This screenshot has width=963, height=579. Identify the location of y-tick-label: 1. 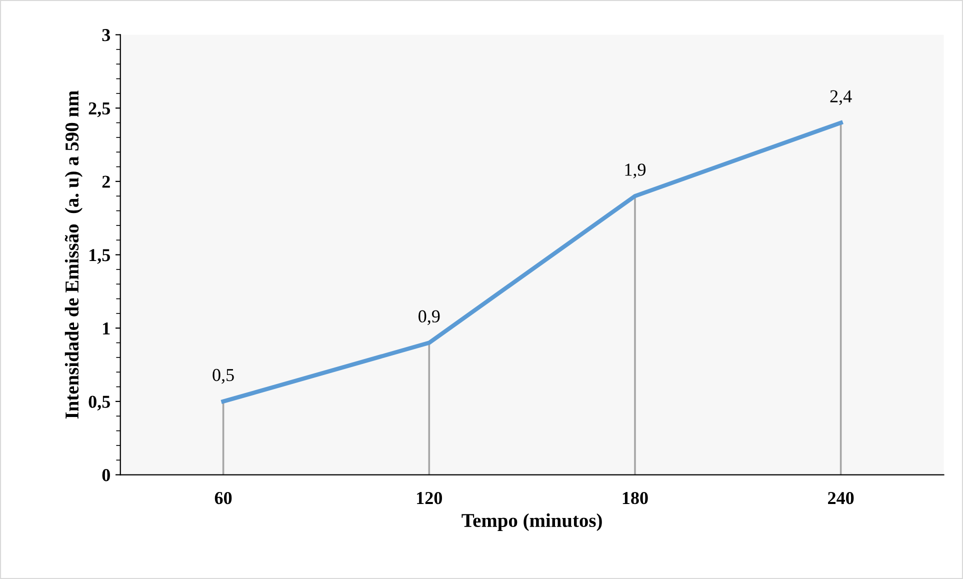
(106, 328).